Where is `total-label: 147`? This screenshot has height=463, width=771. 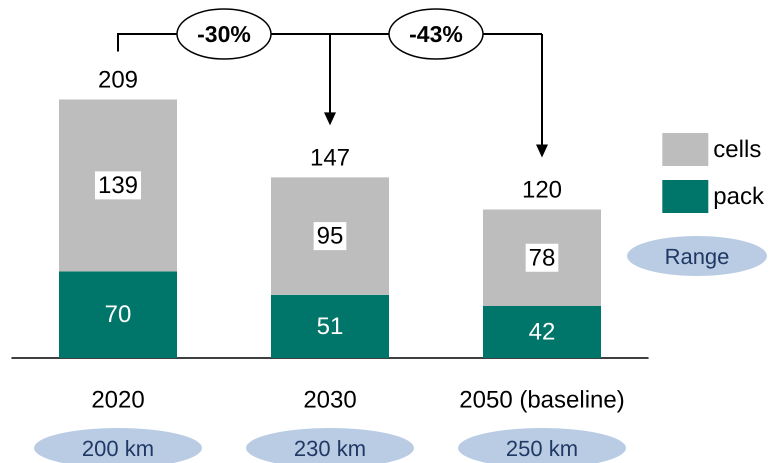 total-label: 147 is located at coordinates (330, 158).